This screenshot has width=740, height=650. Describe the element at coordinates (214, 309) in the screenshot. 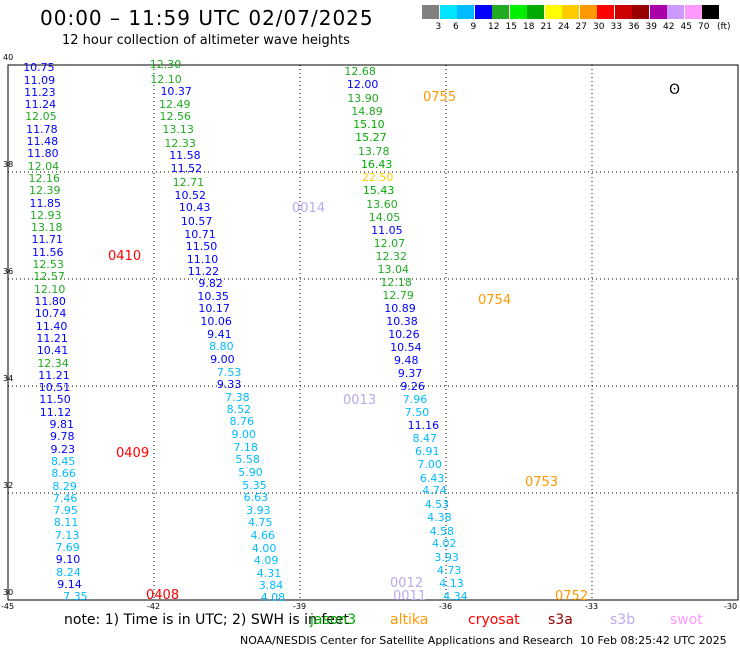

I see `wave-height-value: 10.17` at that location.